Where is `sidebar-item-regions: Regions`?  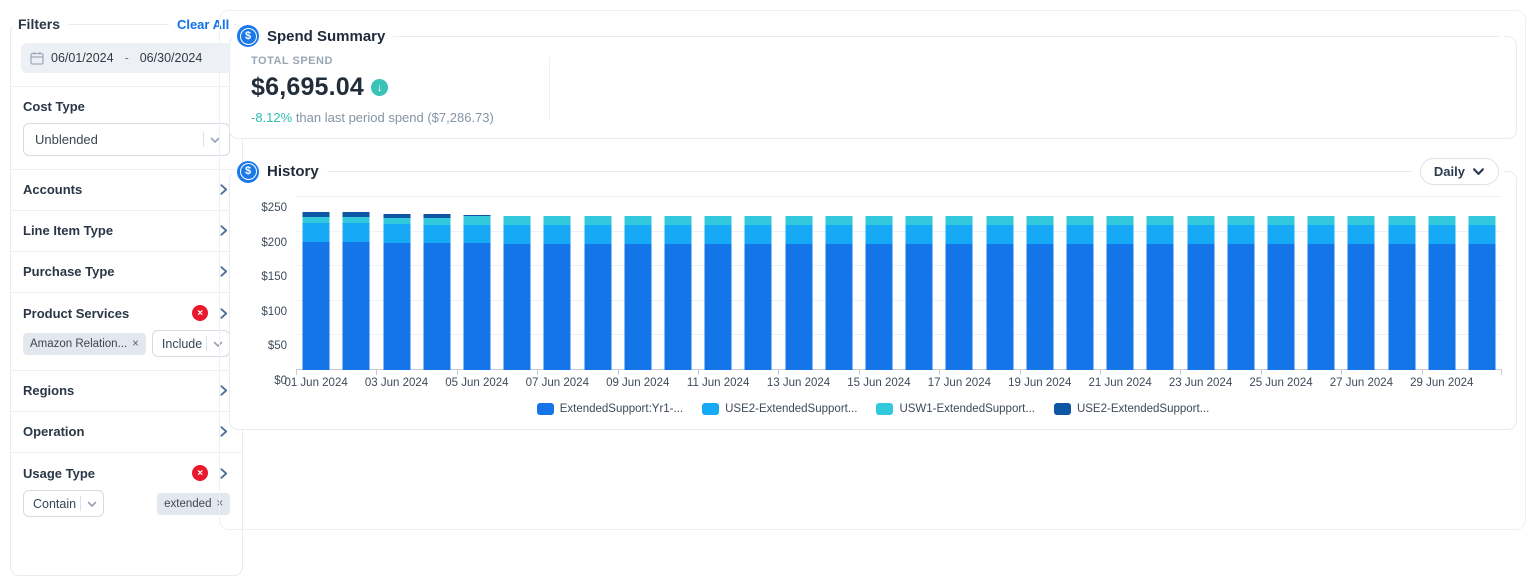
sidebar-item-regions: Regions is located at coordinates (127, 390).